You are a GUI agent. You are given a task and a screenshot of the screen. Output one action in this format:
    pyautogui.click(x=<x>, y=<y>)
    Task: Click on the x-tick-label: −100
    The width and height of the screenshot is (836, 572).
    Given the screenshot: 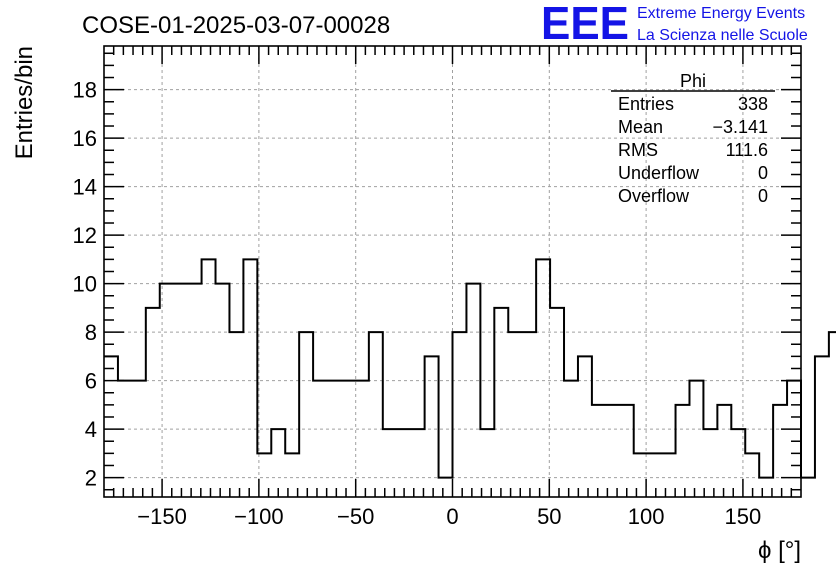 What is the action you would take?
    pyautogui.click(x=259, y=516)
    